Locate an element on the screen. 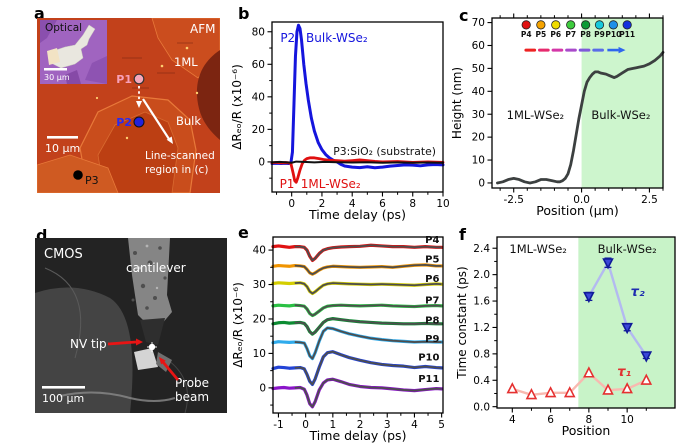 This screenshot has height=447, width=690. nv-tip-arrowhead-icon is located at coordinates (139, 342).